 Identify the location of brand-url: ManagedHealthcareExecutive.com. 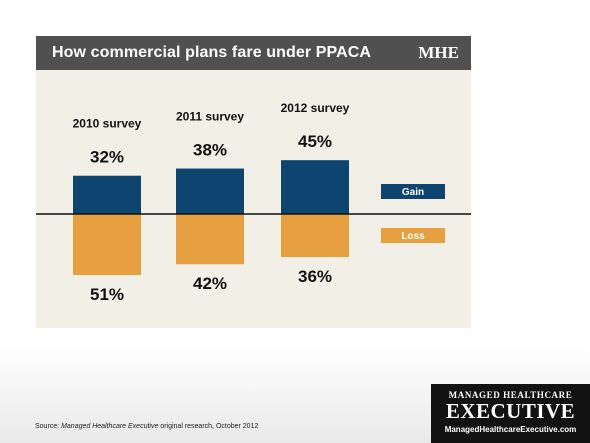
(510, 429).